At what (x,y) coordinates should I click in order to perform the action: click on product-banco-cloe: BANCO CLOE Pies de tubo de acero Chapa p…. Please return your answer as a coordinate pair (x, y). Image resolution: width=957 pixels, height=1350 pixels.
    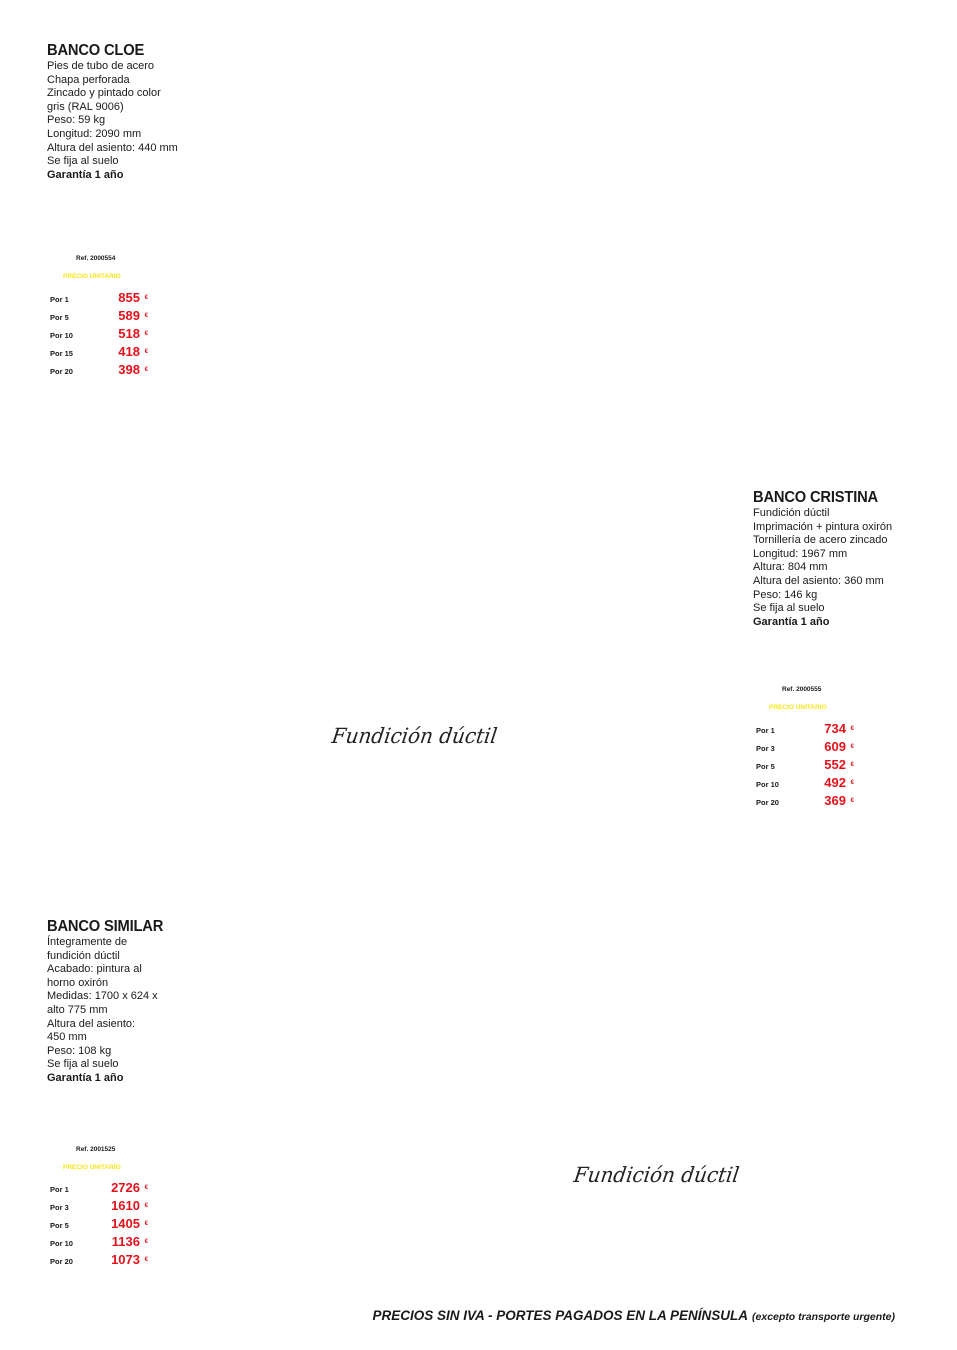
    Looking at the image, I should click on (112, 112).